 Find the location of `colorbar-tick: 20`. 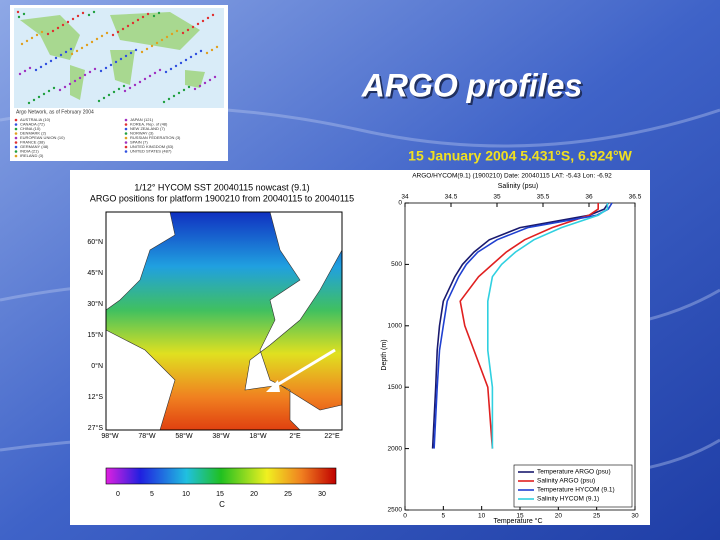

colorbar-tick: 20 is located at coordinates (254, 494).